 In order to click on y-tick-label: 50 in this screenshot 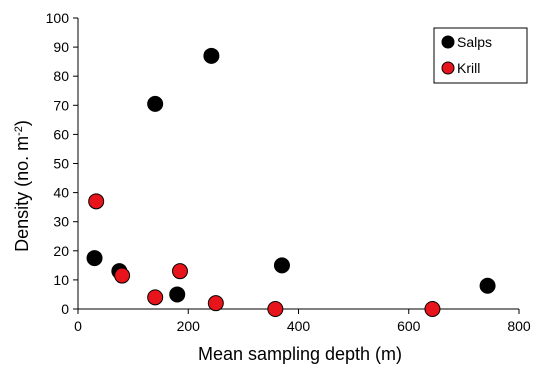, I will do `click(61, 164)`.